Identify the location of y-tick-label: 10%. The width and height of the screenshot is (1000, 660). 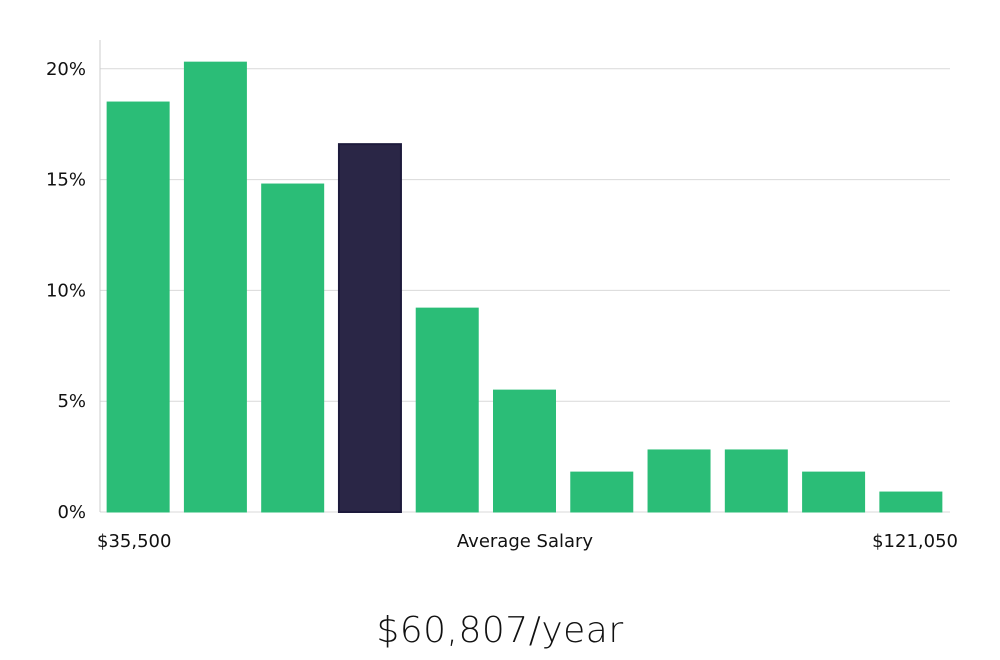
(66, 290).